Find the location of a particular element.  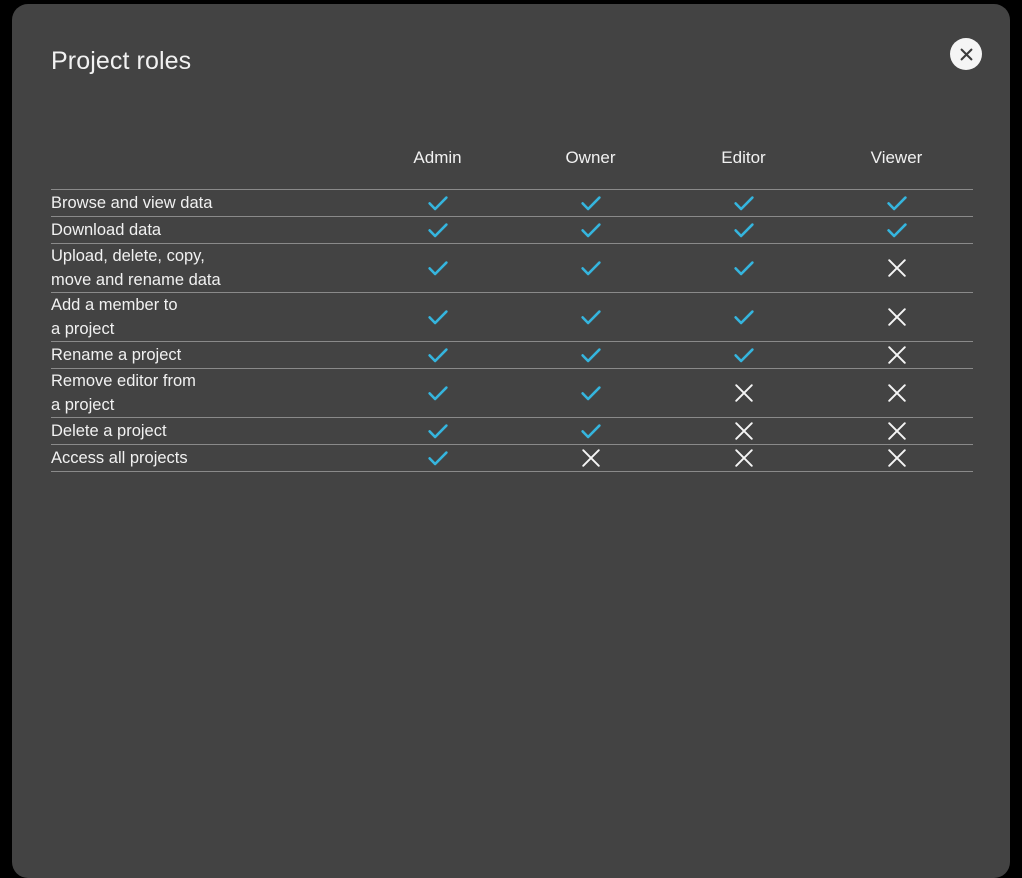

column-header-owner: Owner is located at coordinates (590, 159).